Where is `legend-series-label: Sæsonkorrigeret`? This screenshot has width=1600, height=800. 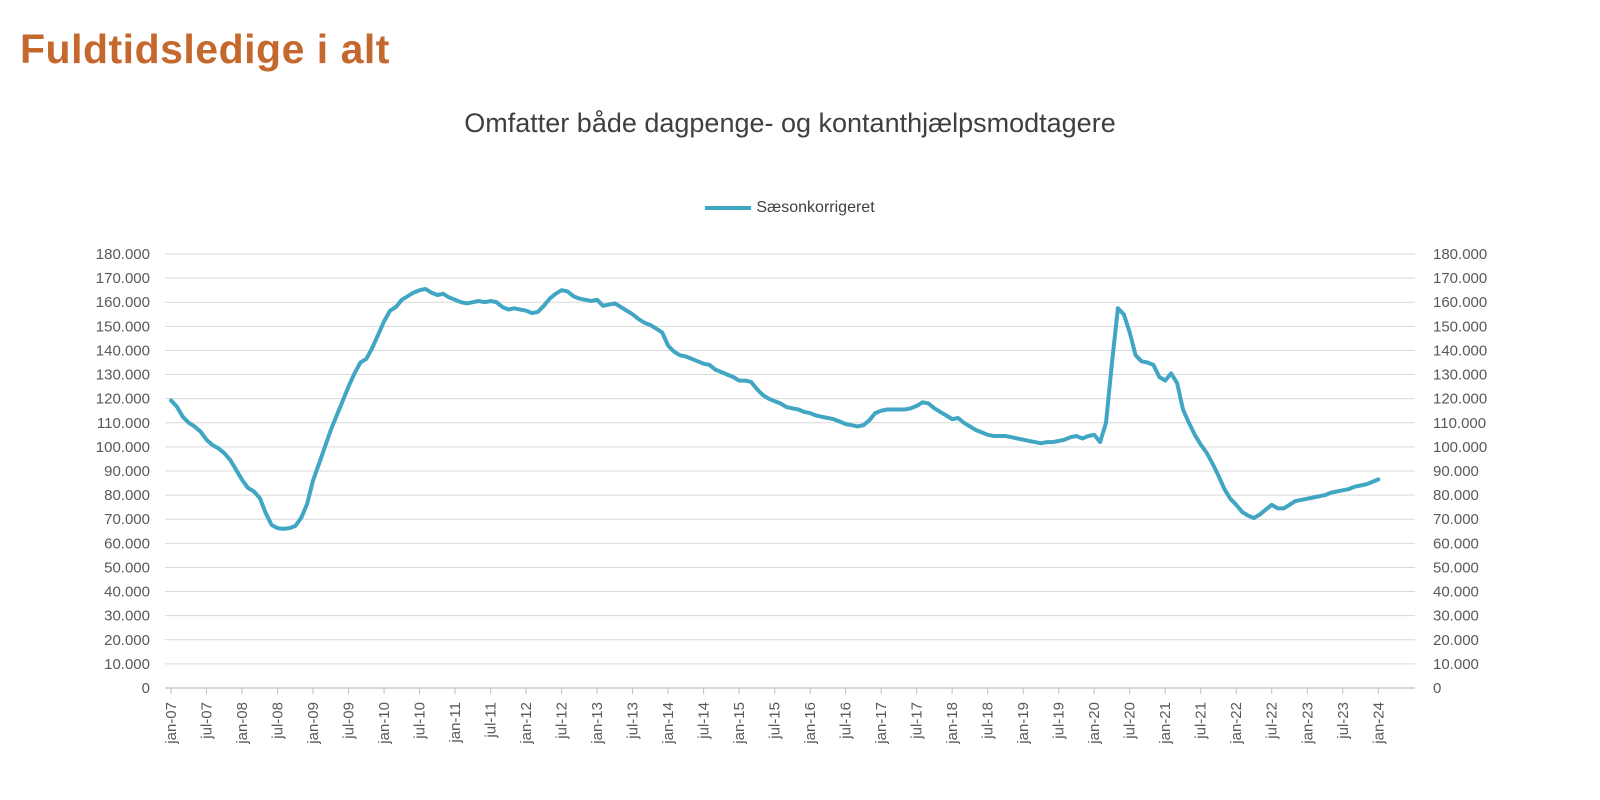 legend-series-label: Sæsonkorrigeret is located at coordinates (815, 207).